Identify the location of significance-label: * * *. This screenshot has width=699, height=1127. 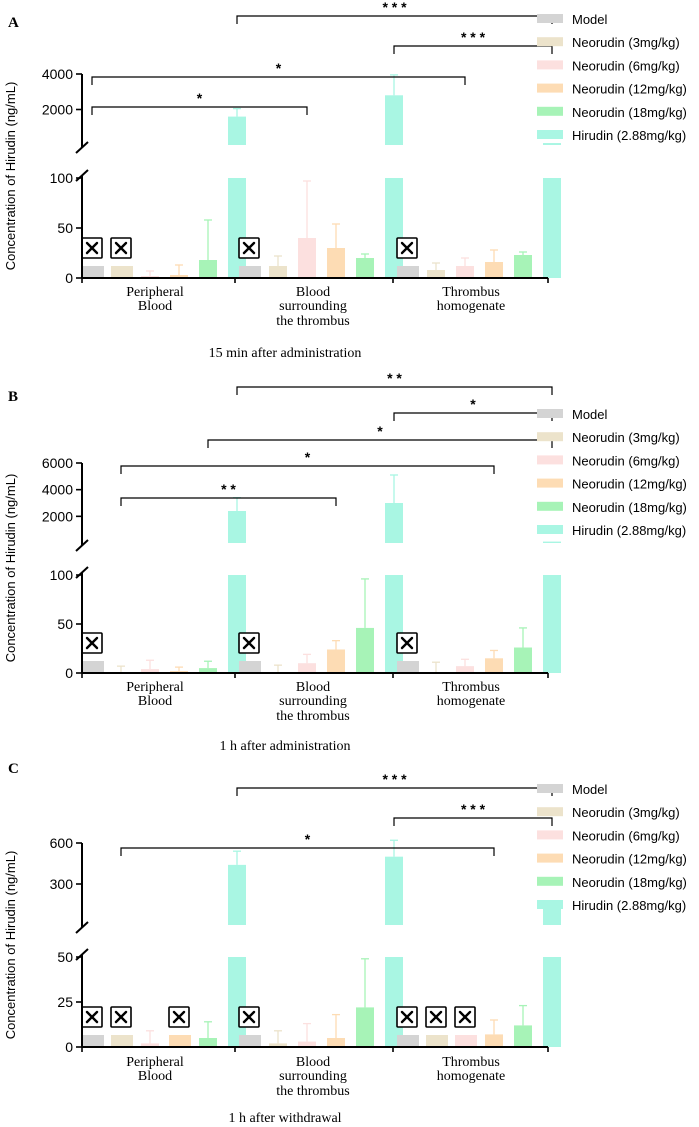
(473, 809).